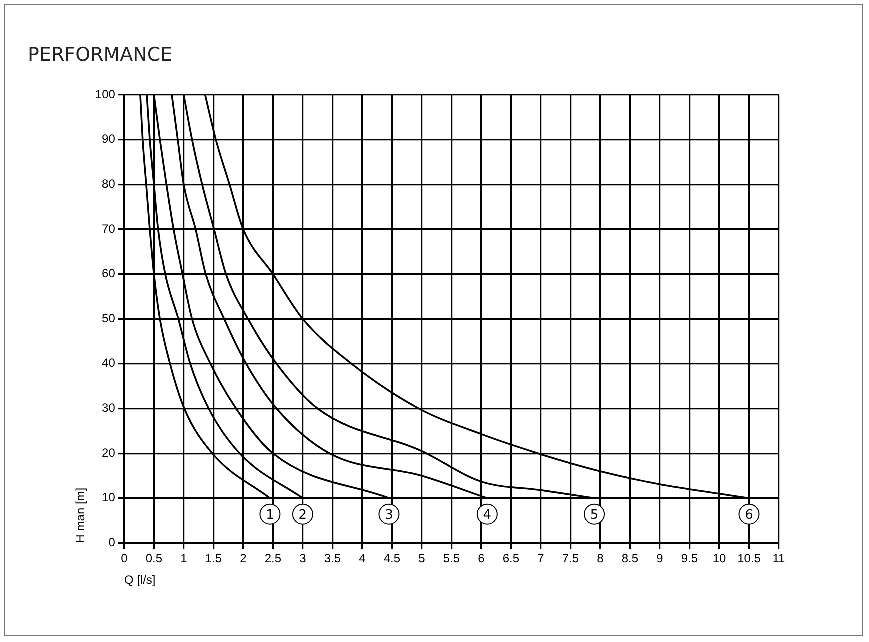 This screenshot has height=642, width=869. What do you see at coordinates (109, 453) in the screenshot?
I see `y-tick-label: 20` at bounding box center [109, 453].